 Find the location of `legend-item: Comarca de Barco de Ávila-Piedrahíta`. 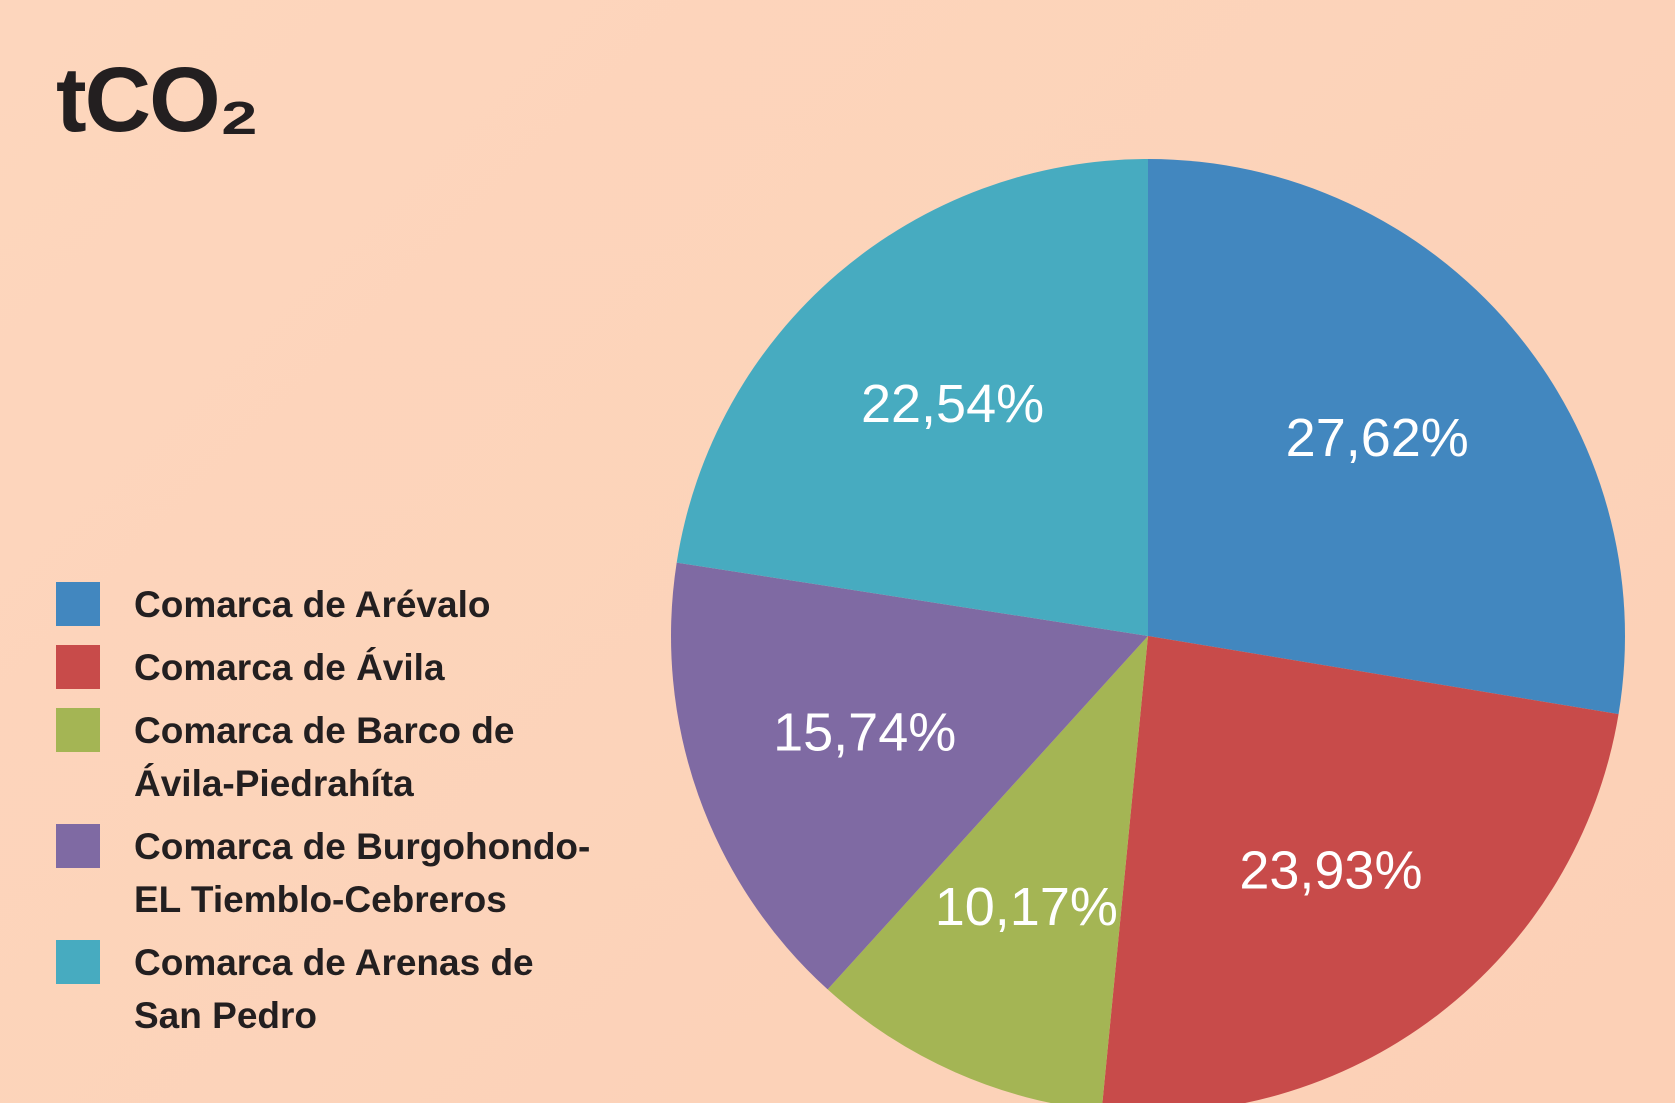

legend-item: Comarca de Barco de Ávila-Piedrahíta is located at coordinates (336, 759).